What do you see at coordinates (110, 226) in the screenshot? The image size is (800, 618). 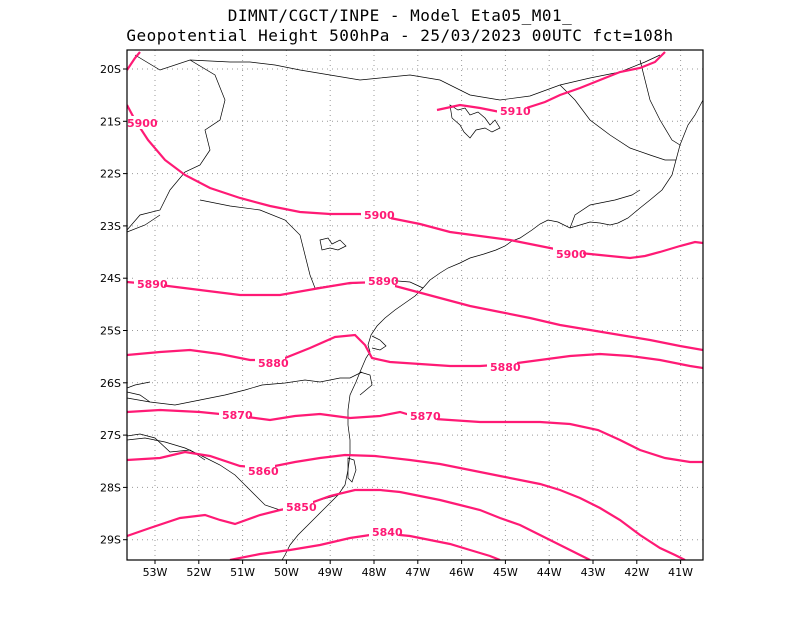 I see `lat-tick-label: 23S` at bounding box center [110, 226].